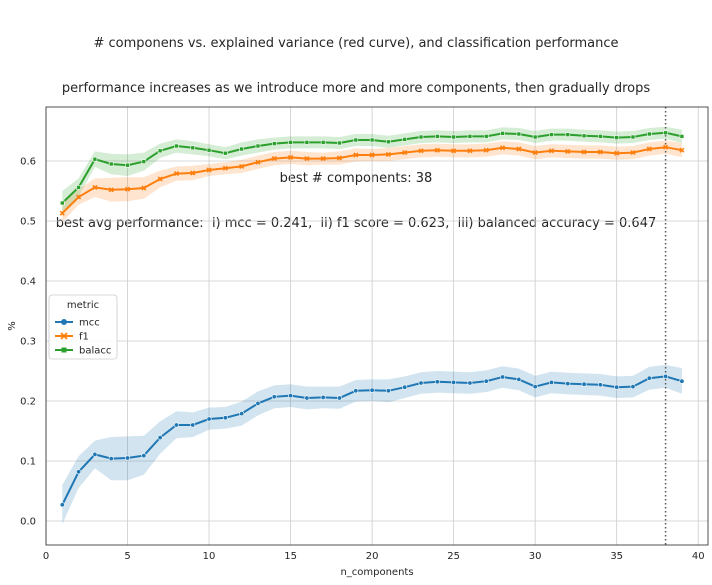 This screenshot has height=585, width=712. Describe the element at coordinates (376, 572) in the screenshot. I see `x-axis-label: n_components` at that location.